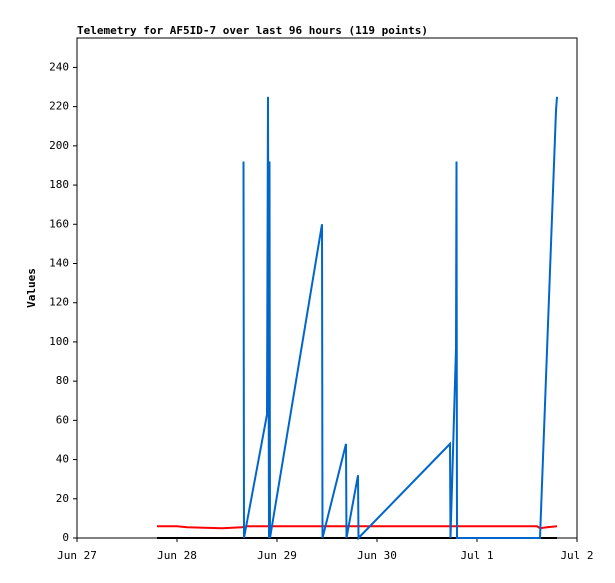  Describe the element at coordinates (476, 555) in the screenshot. I see `x-tick-label: Jul 1` at that location.